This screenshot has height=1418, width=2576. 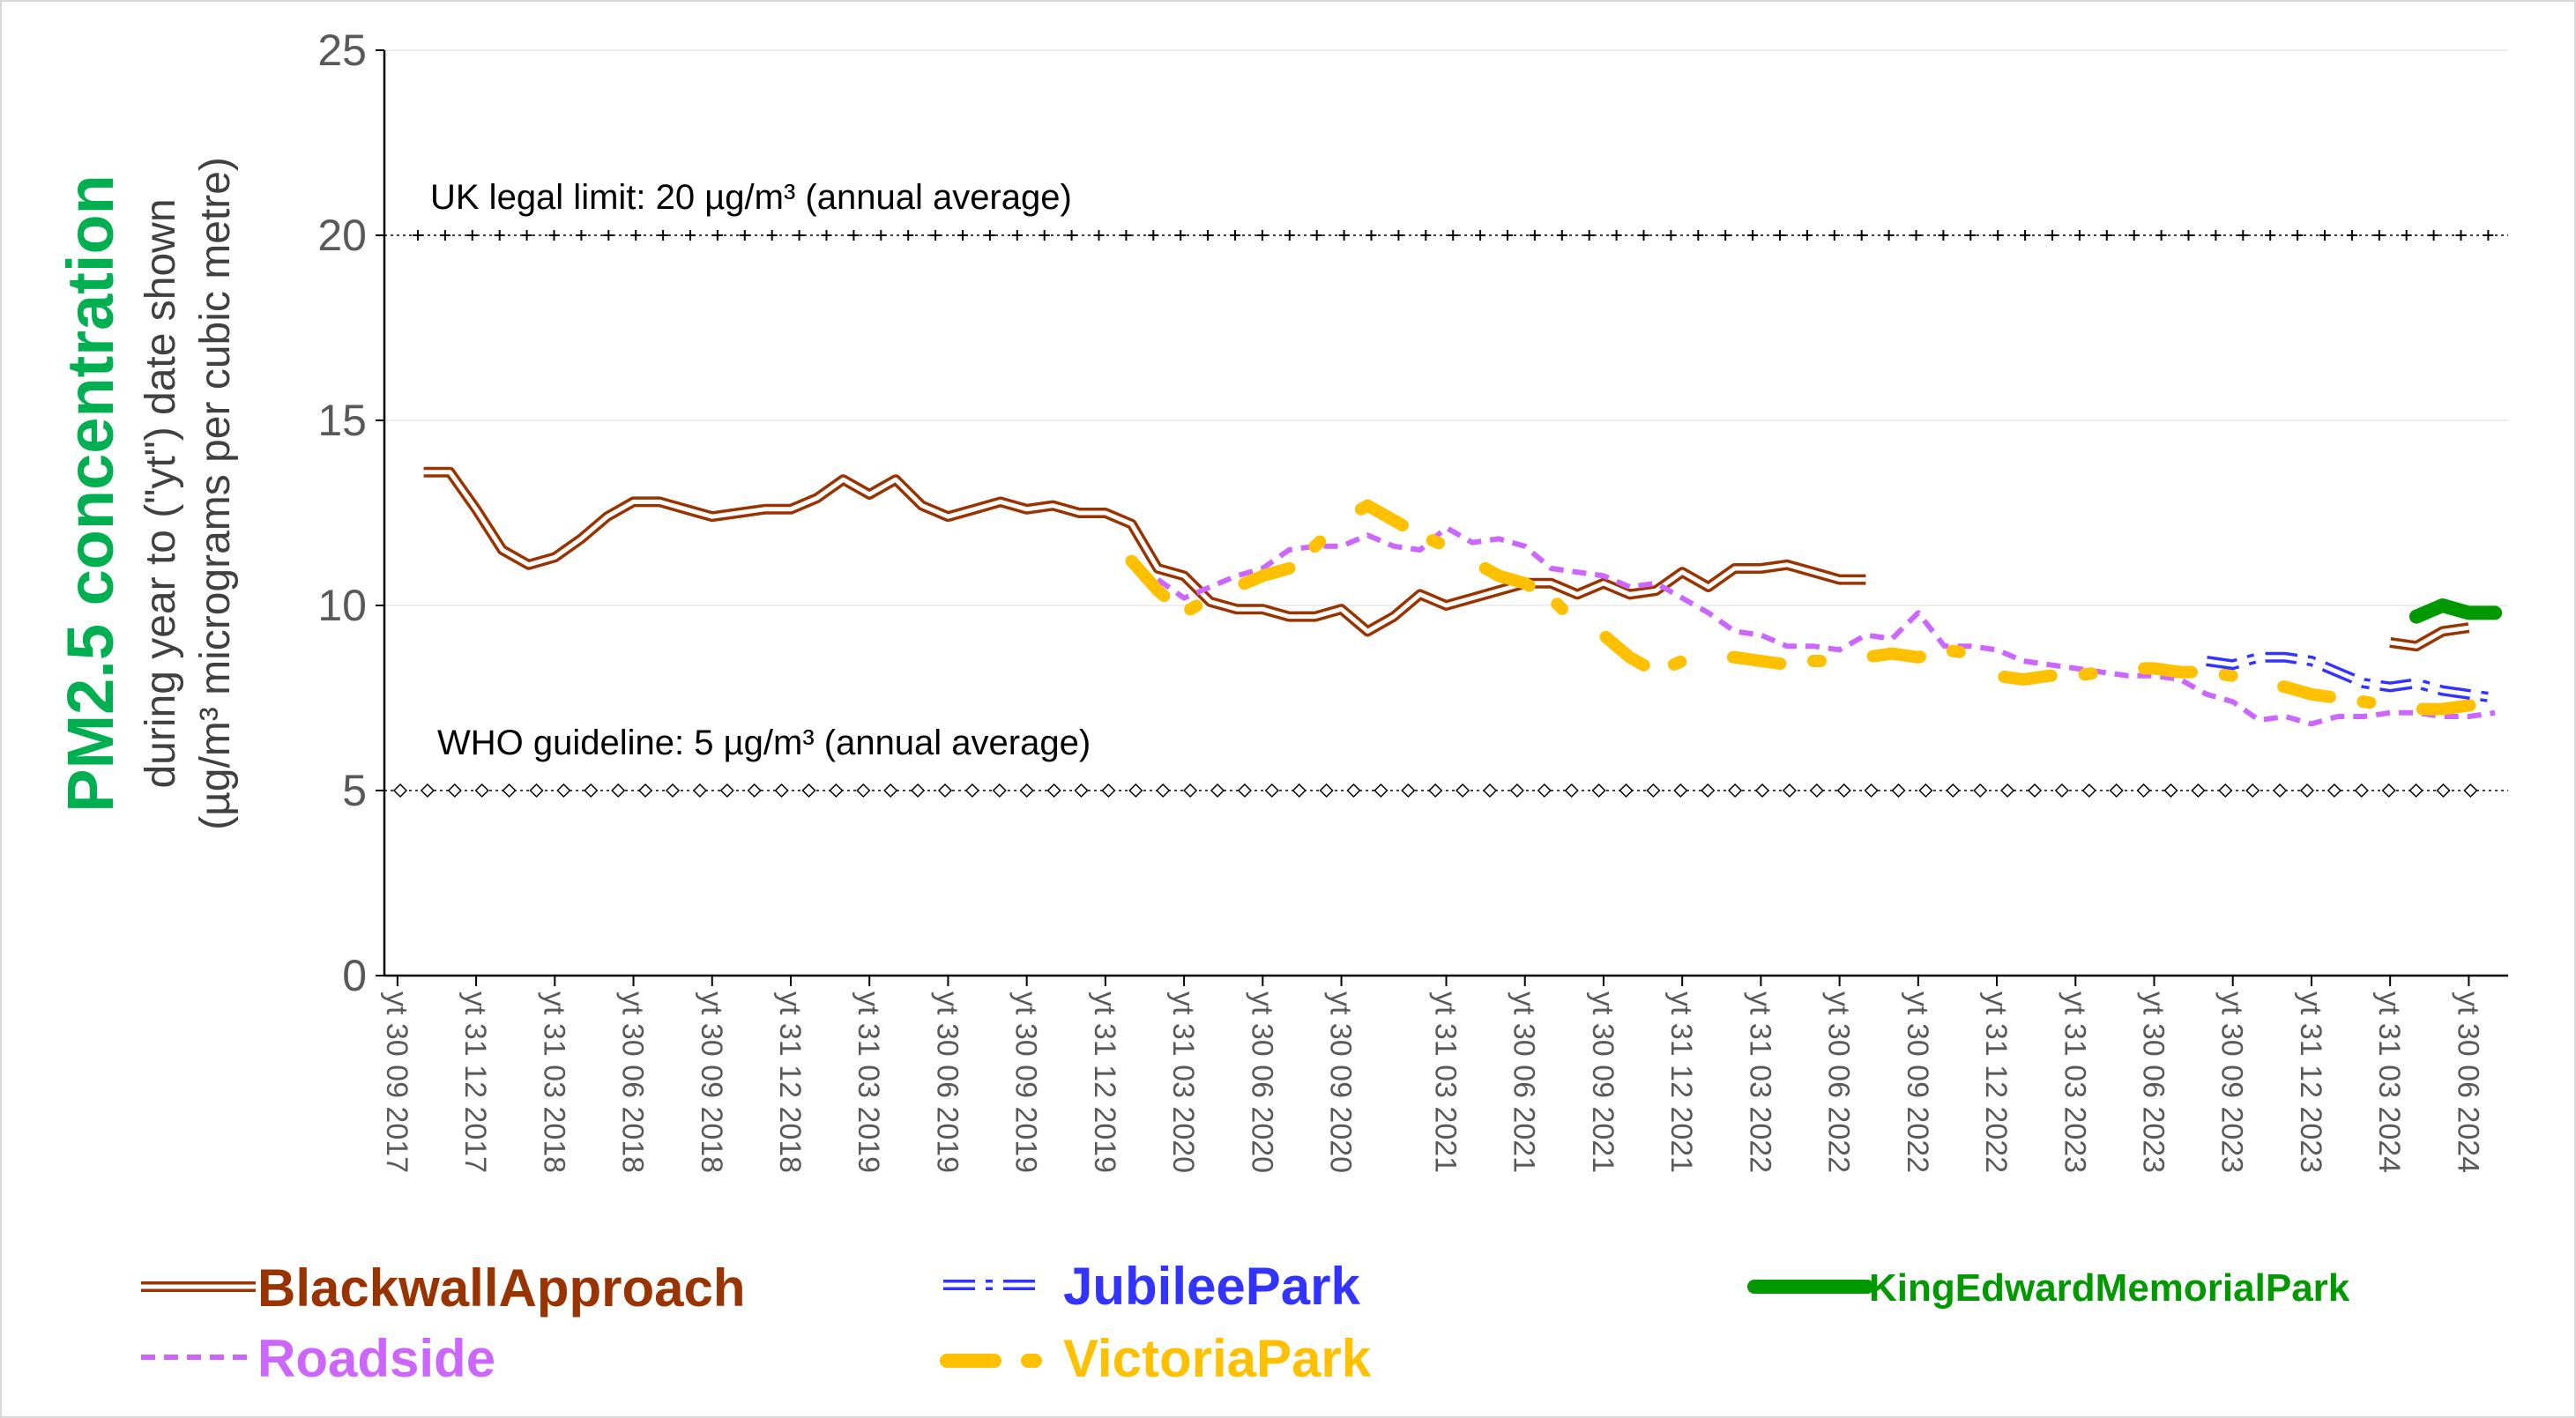 I want to click on legend-item-jubilee-park: JubileePark, so click(x=1151, y=1286).